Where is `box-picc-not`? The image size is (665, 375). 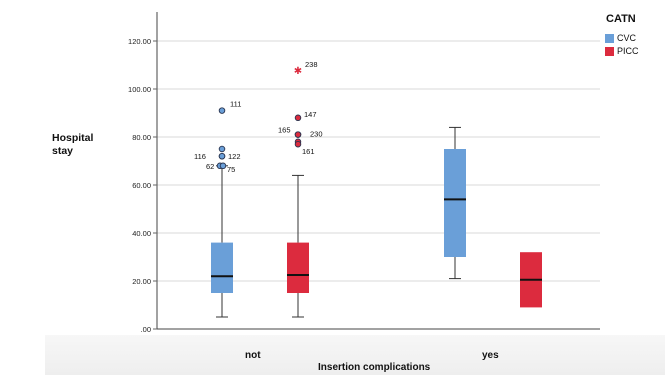
box-picc-not is located at coordinates (298, 267).